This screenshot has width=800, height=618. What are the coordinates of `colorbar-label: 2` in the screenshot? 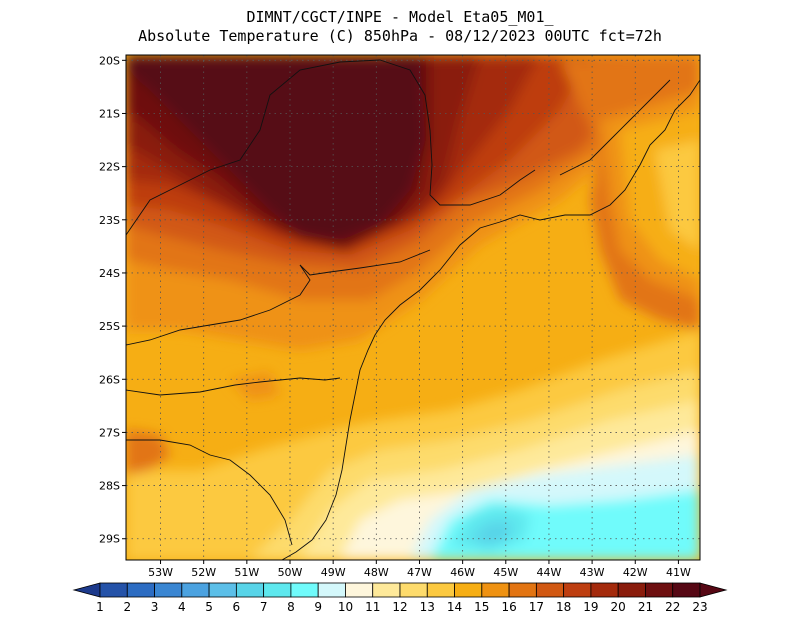 It's located at (127, 607).